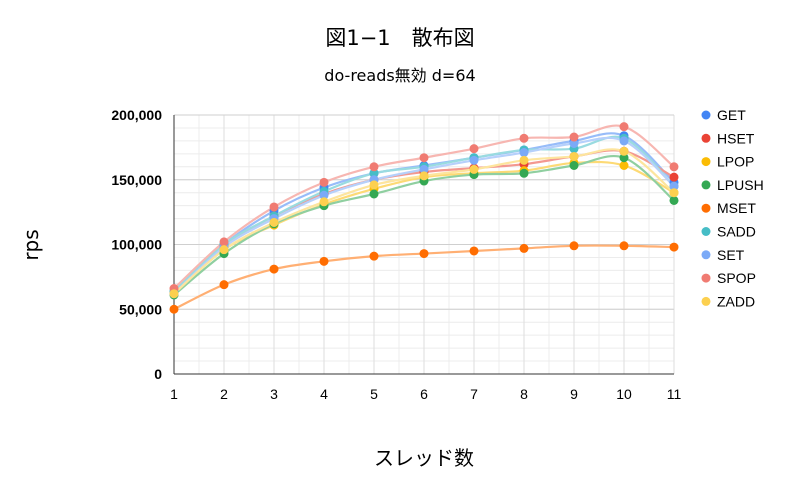 This screenshot has width=800, height=495. What do you see at coordinates (424, 458) in the screenshot?
I see `x-axis-label: スレッド数` at bounding box center [424, 458].